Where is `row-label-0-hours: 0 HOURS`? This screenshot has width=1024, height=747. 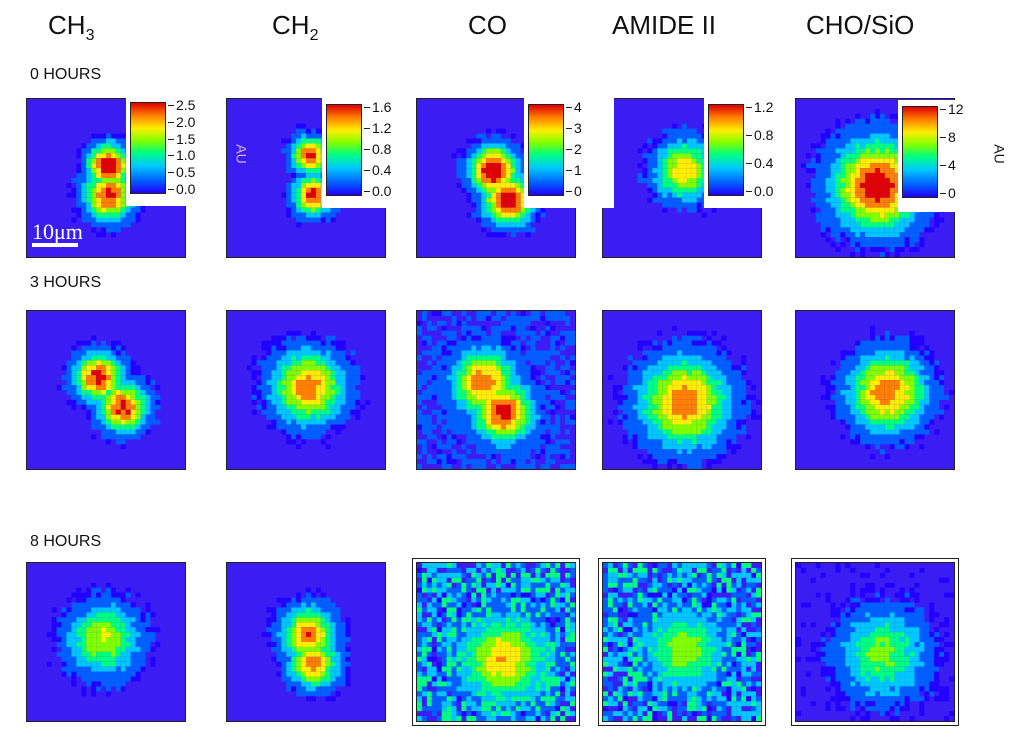
row-label-0-hours: 0 HOURS is located at coordinates (66, 74).